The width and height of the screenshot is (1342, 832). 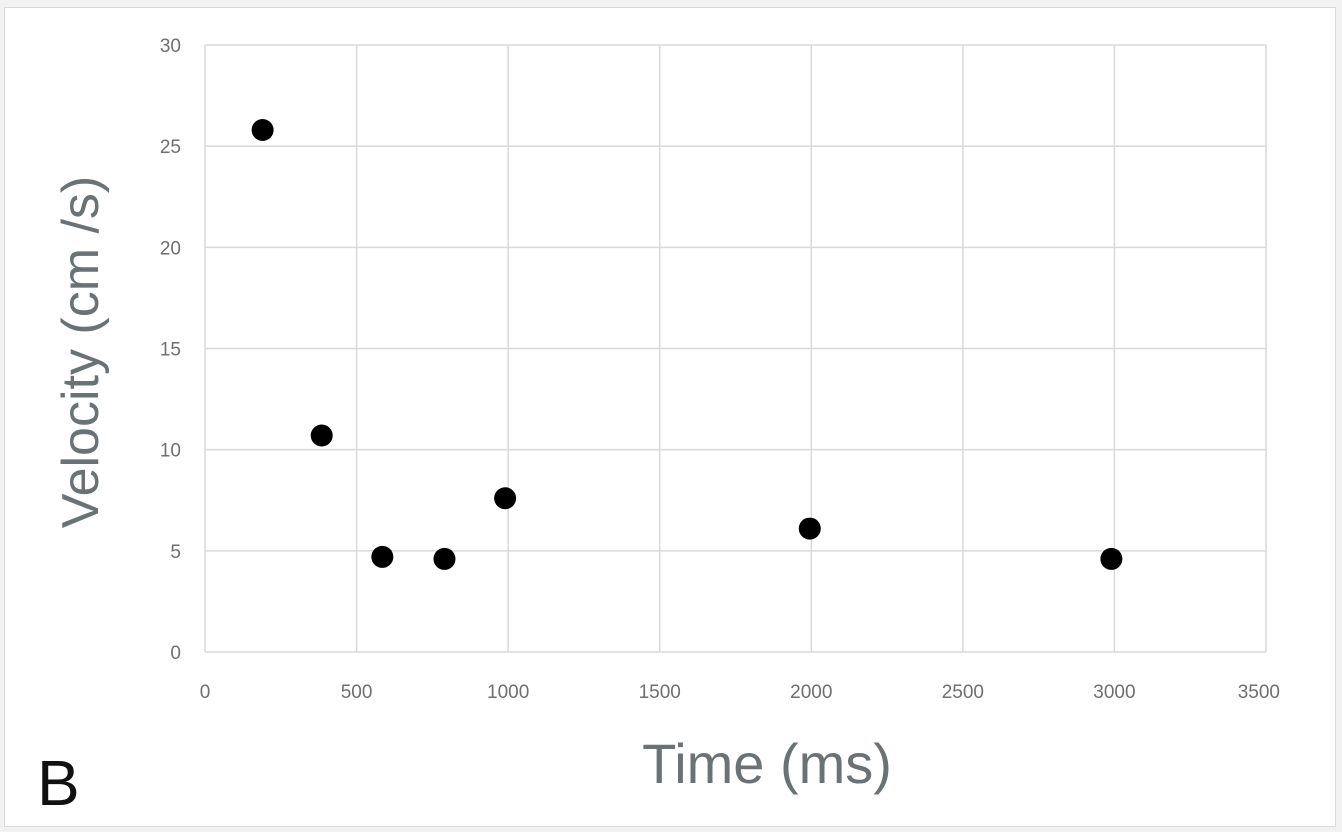 I want to click on x-tick-label: 3500, so click(x=1259, y=692).